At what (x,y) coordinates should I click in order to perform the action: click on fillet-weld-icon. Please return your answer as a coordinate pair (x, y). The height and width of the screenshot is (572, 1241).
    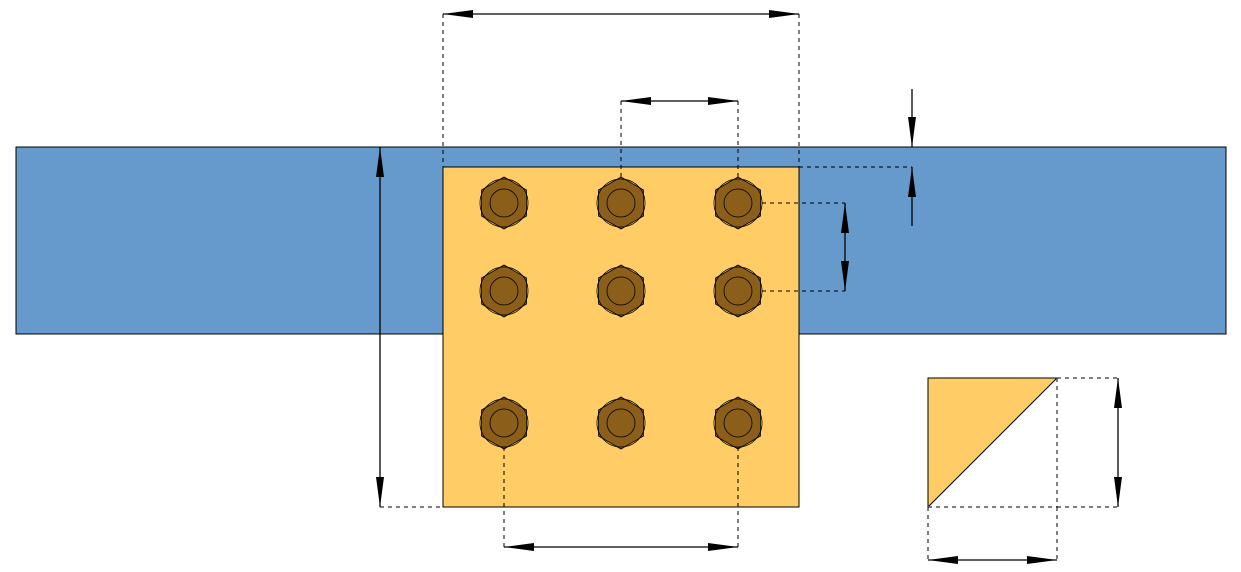
    Looking at the image, I should click on (993, 443).